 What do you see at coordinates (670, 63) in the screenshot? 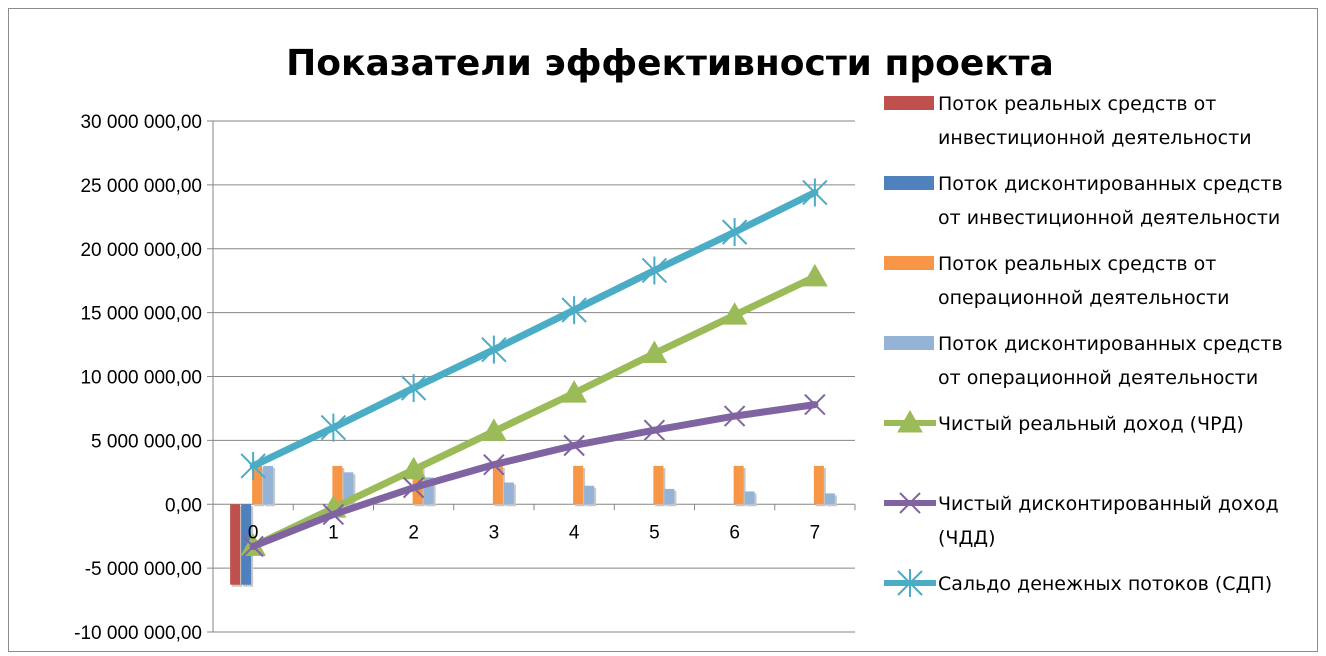
I see `chart-title: Показатели эффективности проекта` at bounding box center [670, 63].